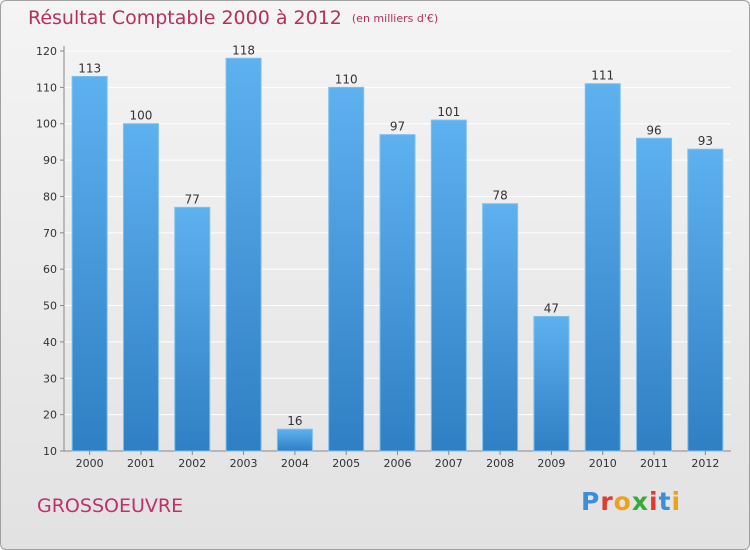 Image resolution: width=750 pixels, height=550 pixels. I want to click on x-tick-label: 2007, so click(449, 463).